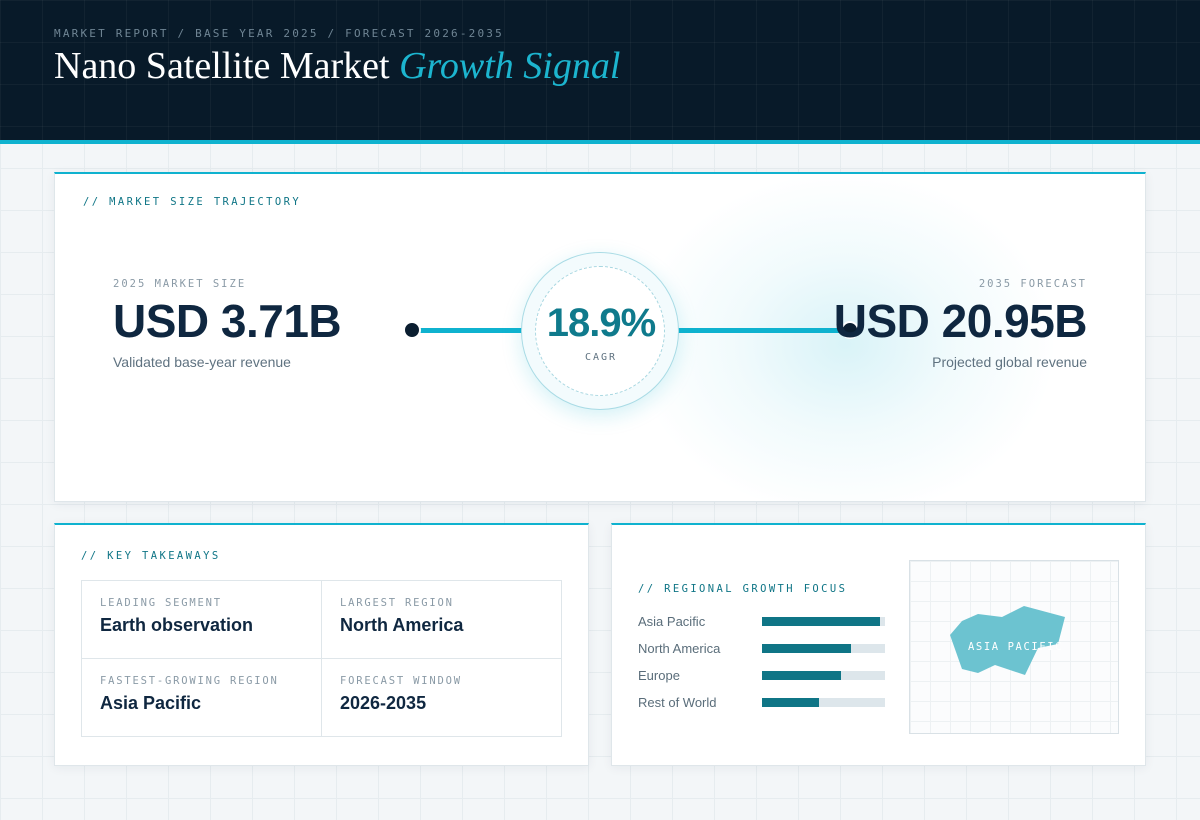  Describe the element at coordinates (151, 556) in the screenshot. I see `takeaways-section-label: // KEY TAKEAWAYS` at that location.